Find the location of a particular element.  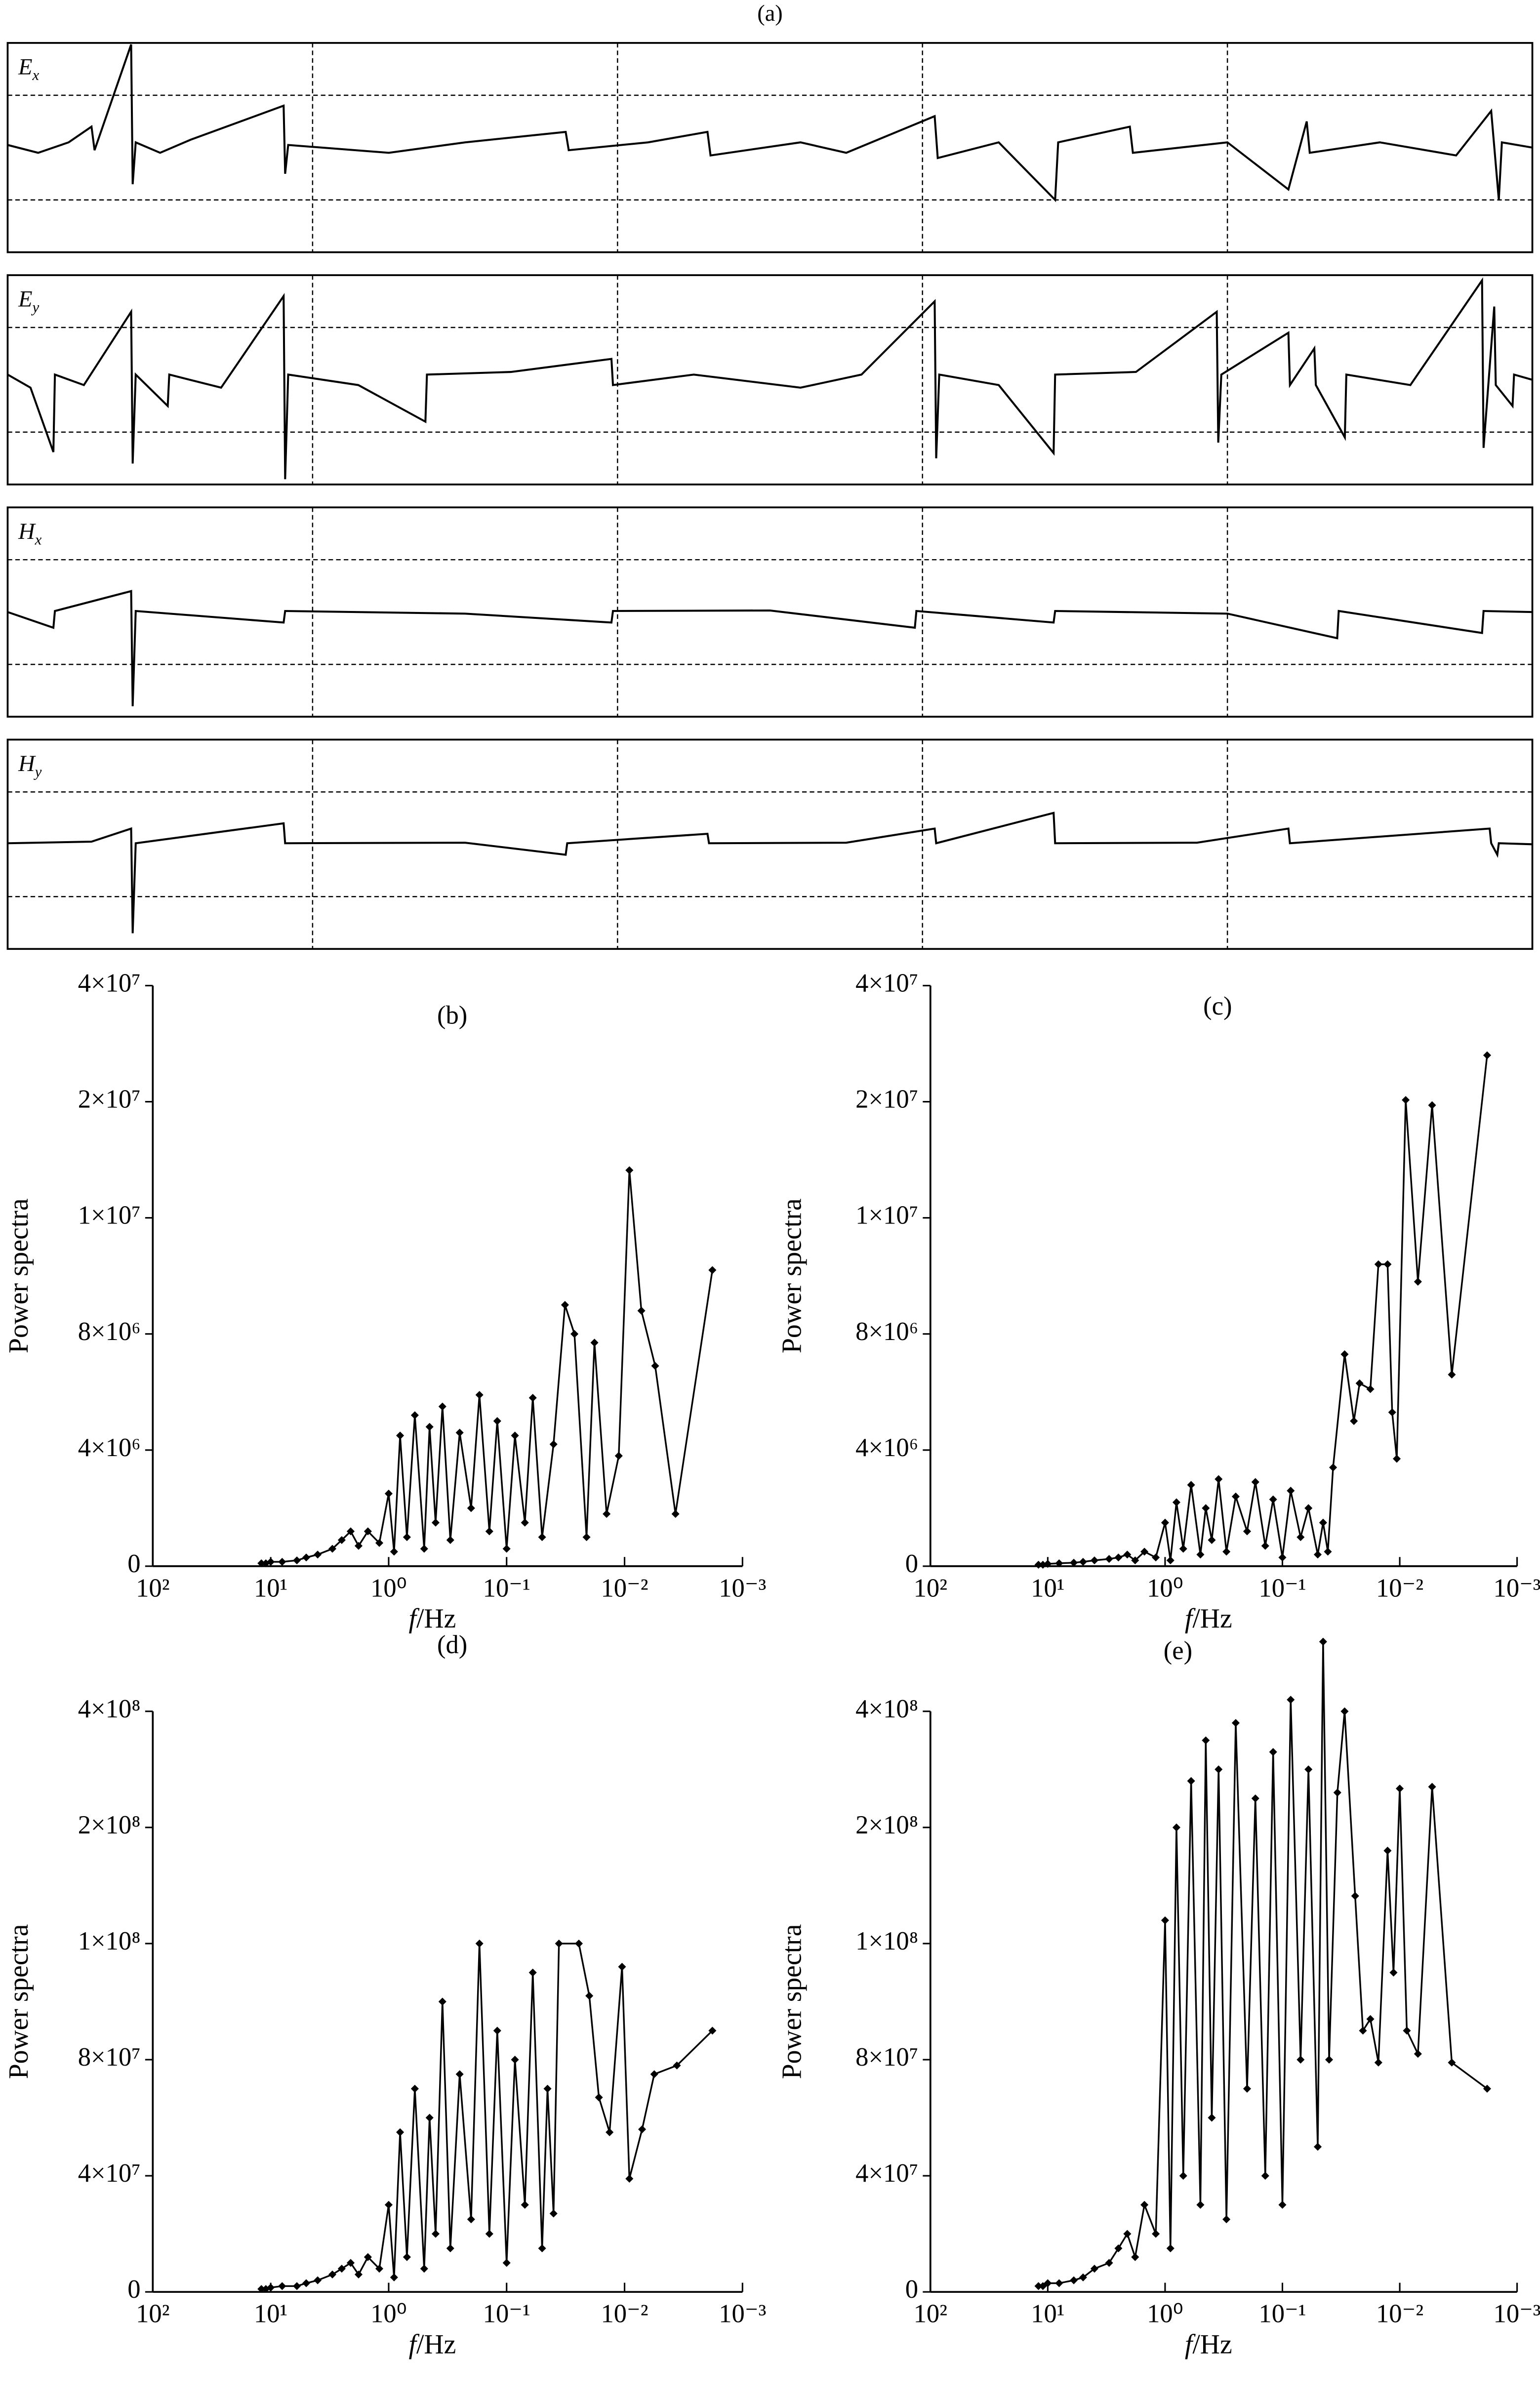

y-tick-label: 8×10⁶ is located at coordinates (109, 1331).